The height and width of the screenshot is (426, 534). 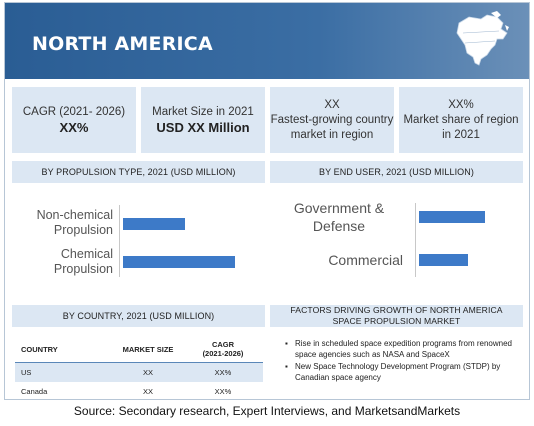 I want to click on label-chem-line1: Chemical, so click(x=86, y=254).